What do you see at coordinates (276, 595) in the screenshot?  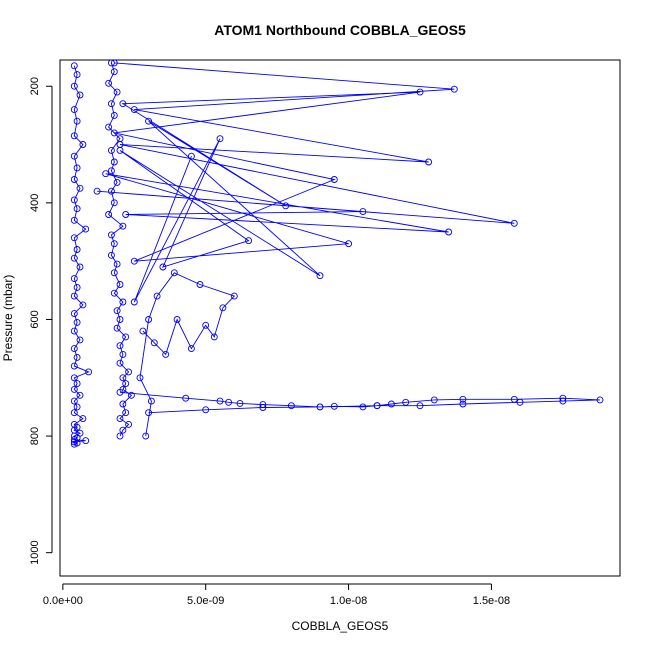 I see `x-axis: 0.0e+00 5.0e-09 1.0e-08 1.5e-08` at bounding box center [276, 595].